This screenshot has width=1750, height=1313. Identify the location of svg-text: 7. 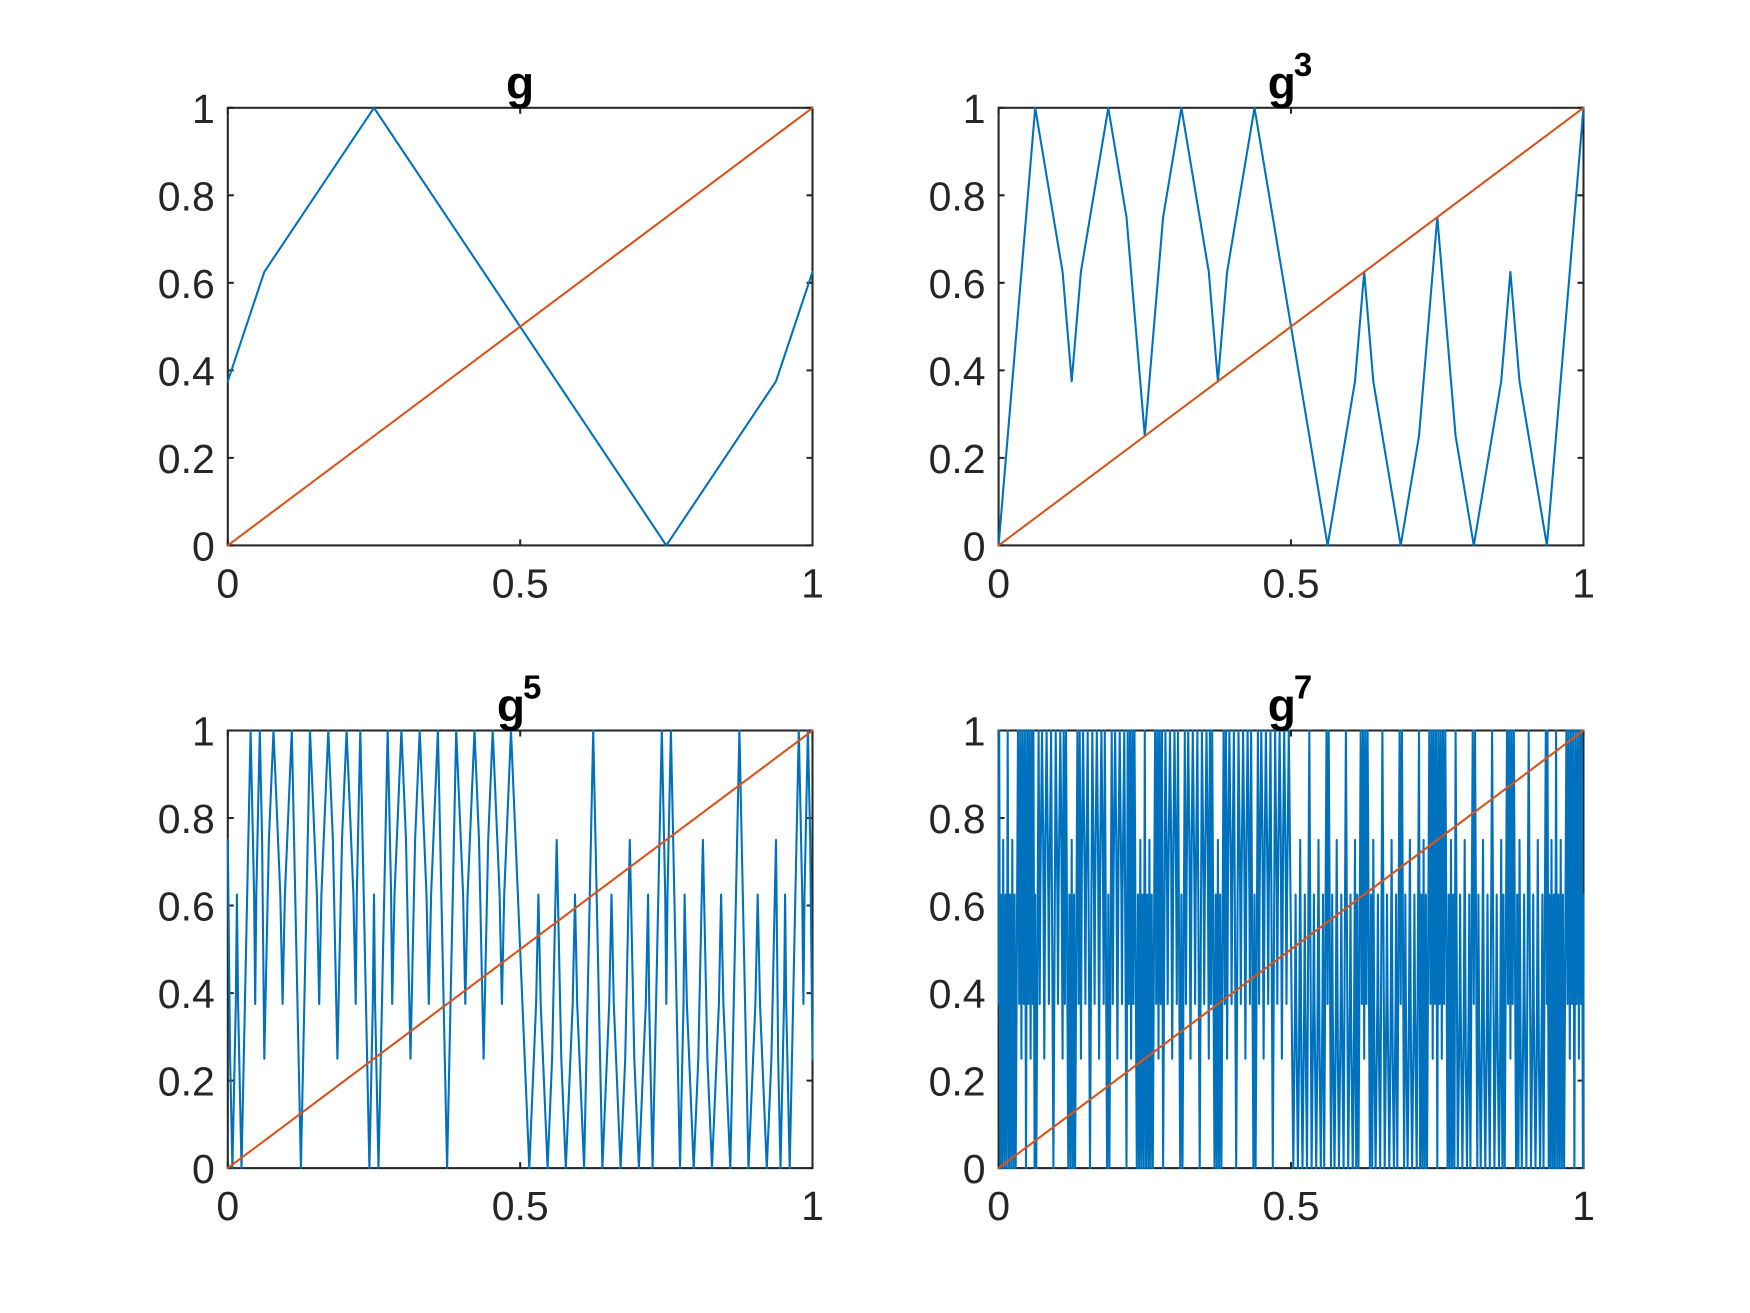
(1303, 687).